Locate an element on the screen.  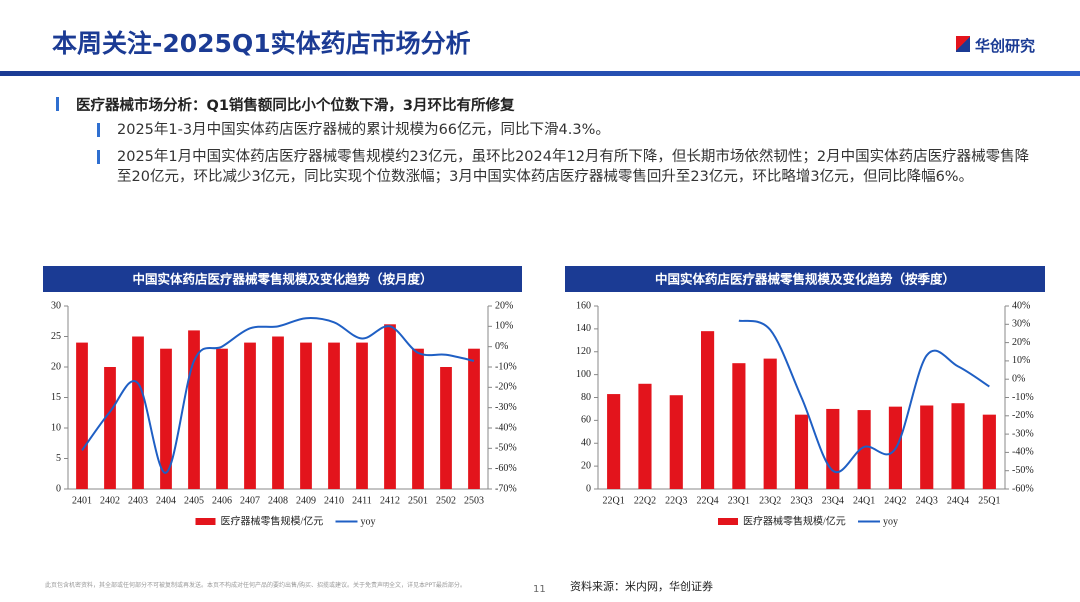
x-tick-label: 2502 is located at coordinates (446, 500).